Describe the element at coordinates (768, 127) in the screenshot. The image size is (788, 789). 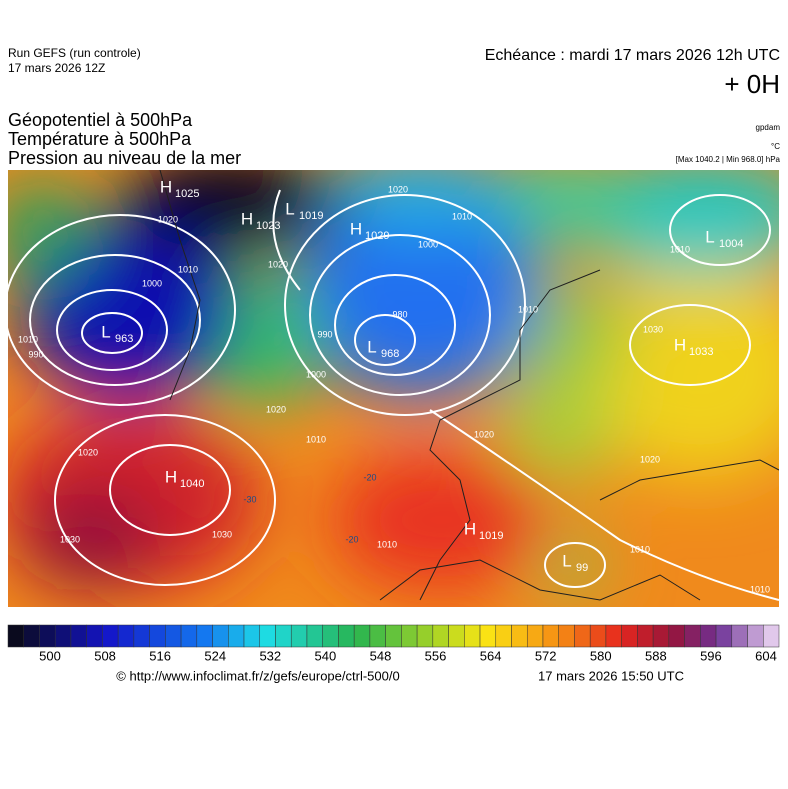
I see `unit-label: gpdam` at that location.